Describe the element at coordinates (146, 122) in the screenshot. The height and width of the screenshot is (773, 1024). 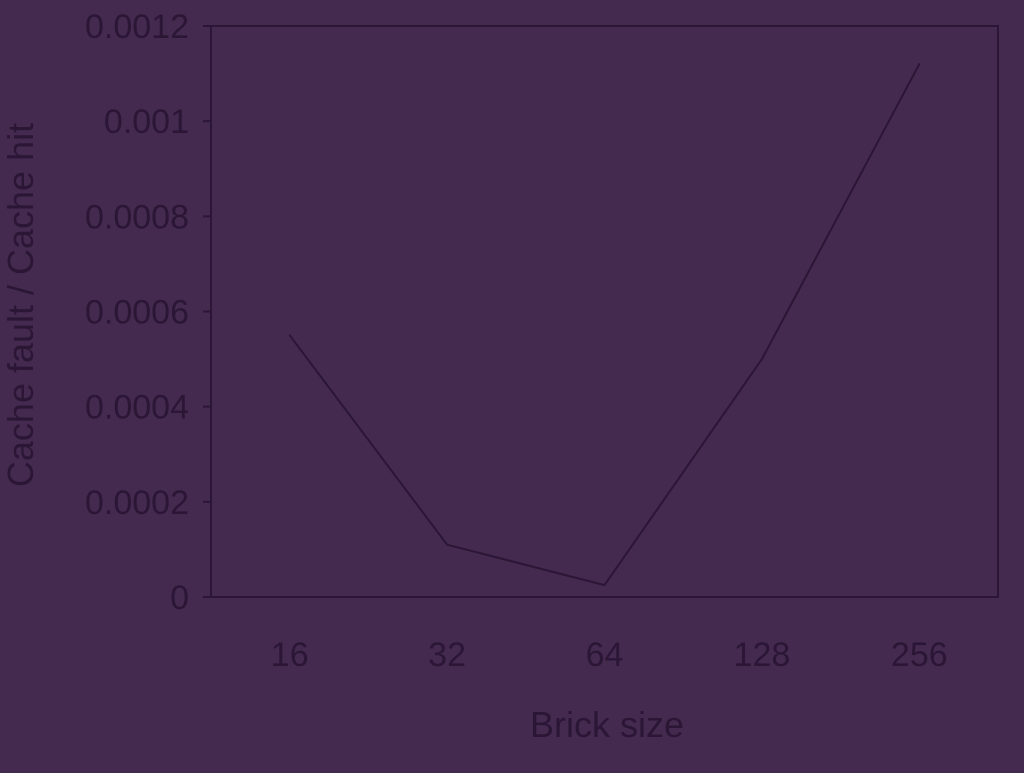
I see `y-tick-label: 0.001` at that location.